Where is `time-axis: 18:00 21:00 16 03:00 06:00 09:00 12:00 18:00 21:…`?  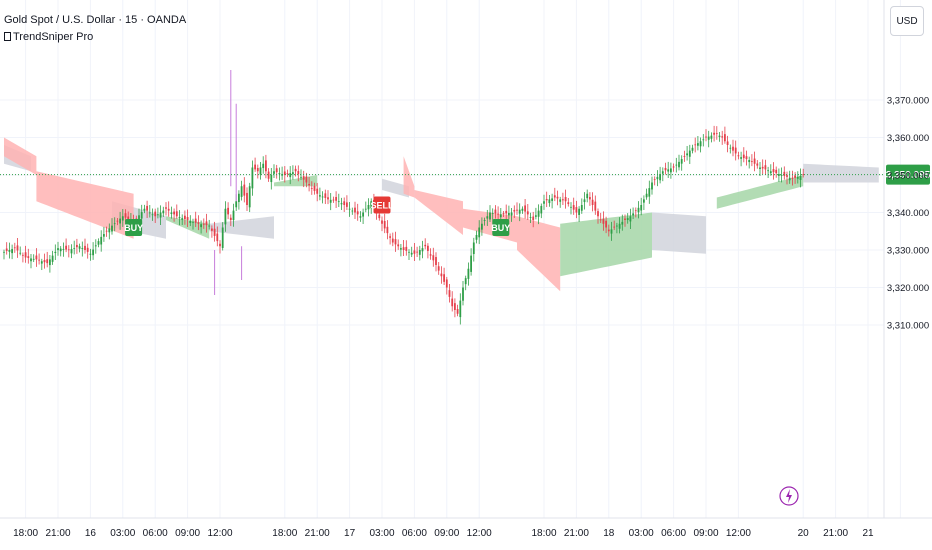
time-axis: 18:00 21:00 16 03:00 06:00 09:00 12:00 18:00 21:… is located at coordinates (443, 533).